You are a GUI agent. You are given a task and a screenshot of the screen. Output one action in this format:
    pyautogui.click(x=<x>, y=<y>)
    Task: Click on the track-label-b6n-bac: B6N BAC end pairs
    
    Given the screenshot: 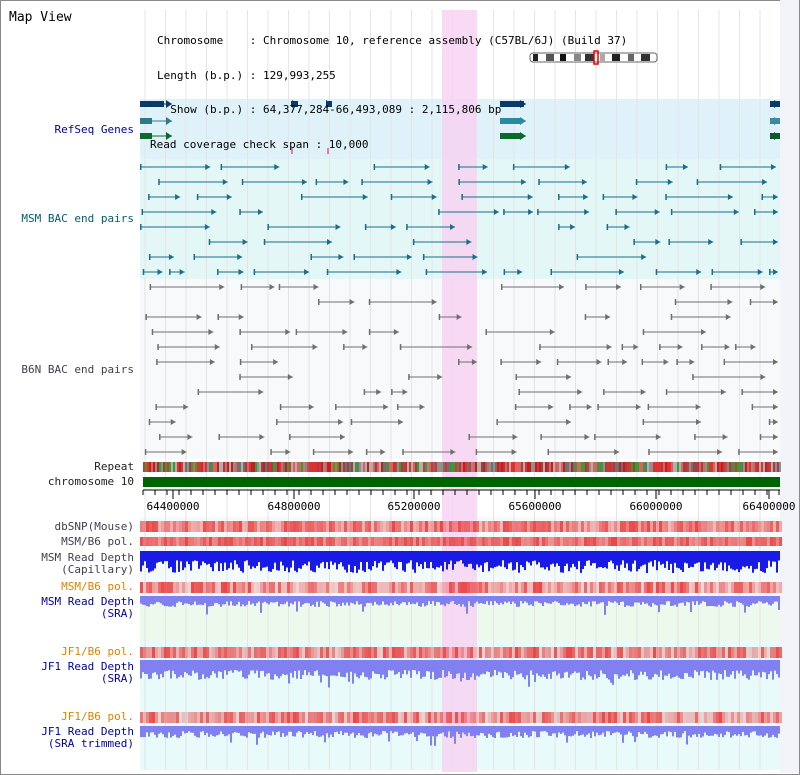 What is the action you would take?
    pyautogui.click(x=77, y=369)
    